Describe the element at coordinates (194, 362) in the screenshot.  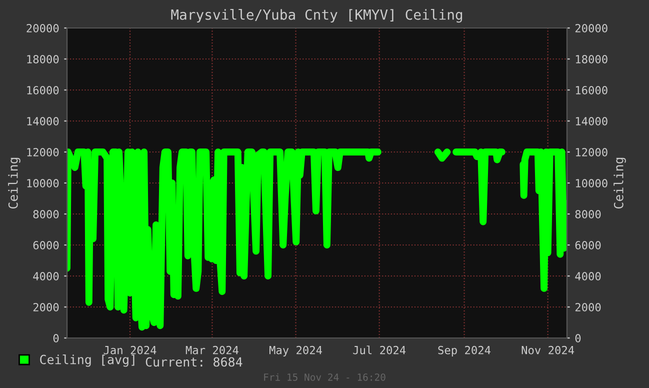
I see `text: Current: 8684` at that location.